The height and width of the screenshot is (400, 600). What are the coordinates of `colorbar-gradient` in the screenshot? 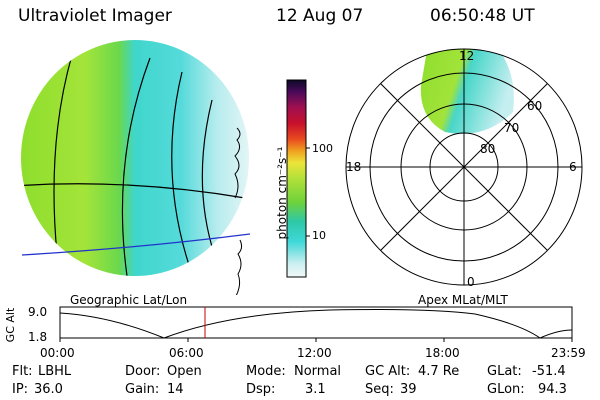 It's located at (296, 178).